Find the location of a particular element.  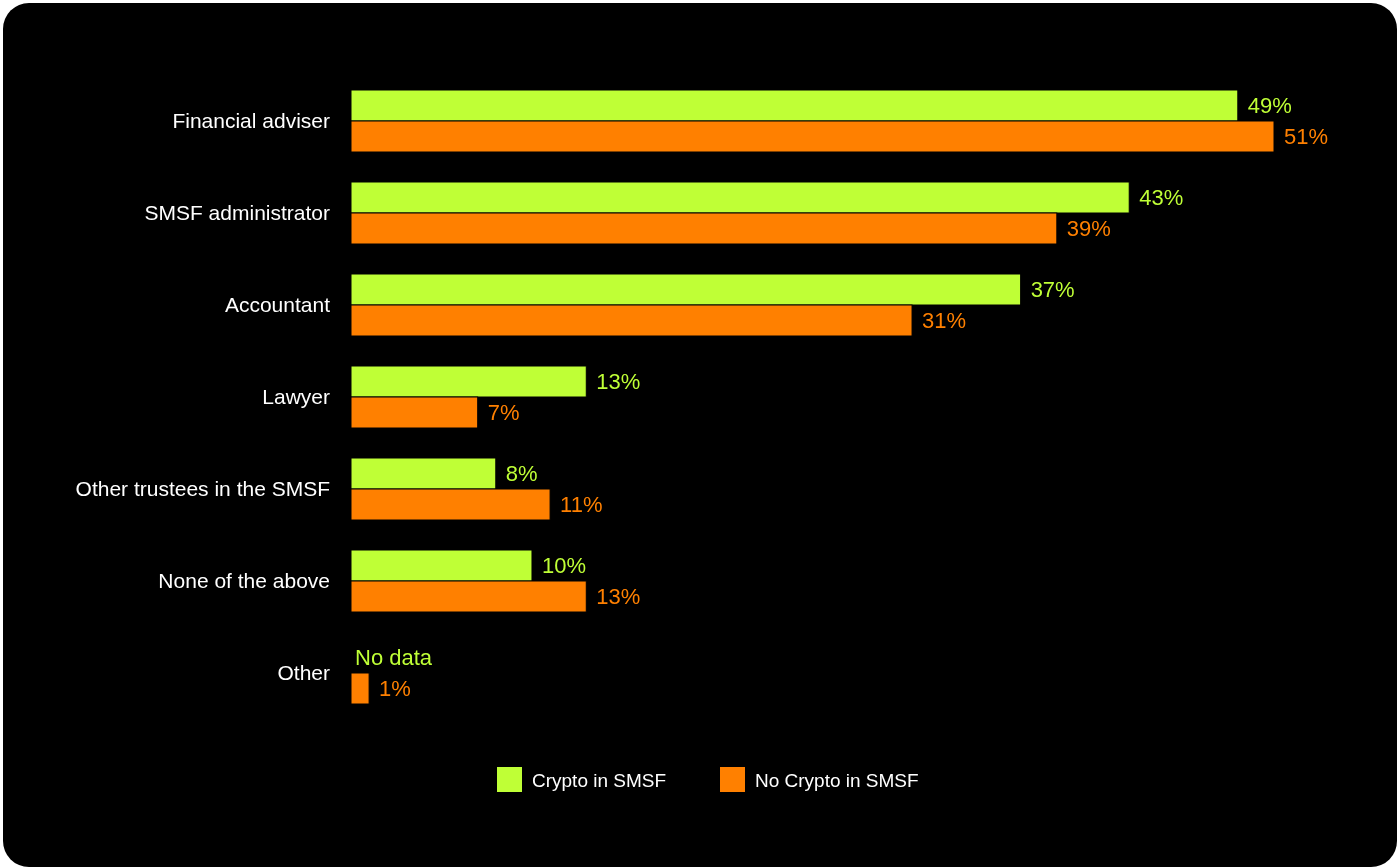

data-label: 1% is located at coordinates (395, 689).